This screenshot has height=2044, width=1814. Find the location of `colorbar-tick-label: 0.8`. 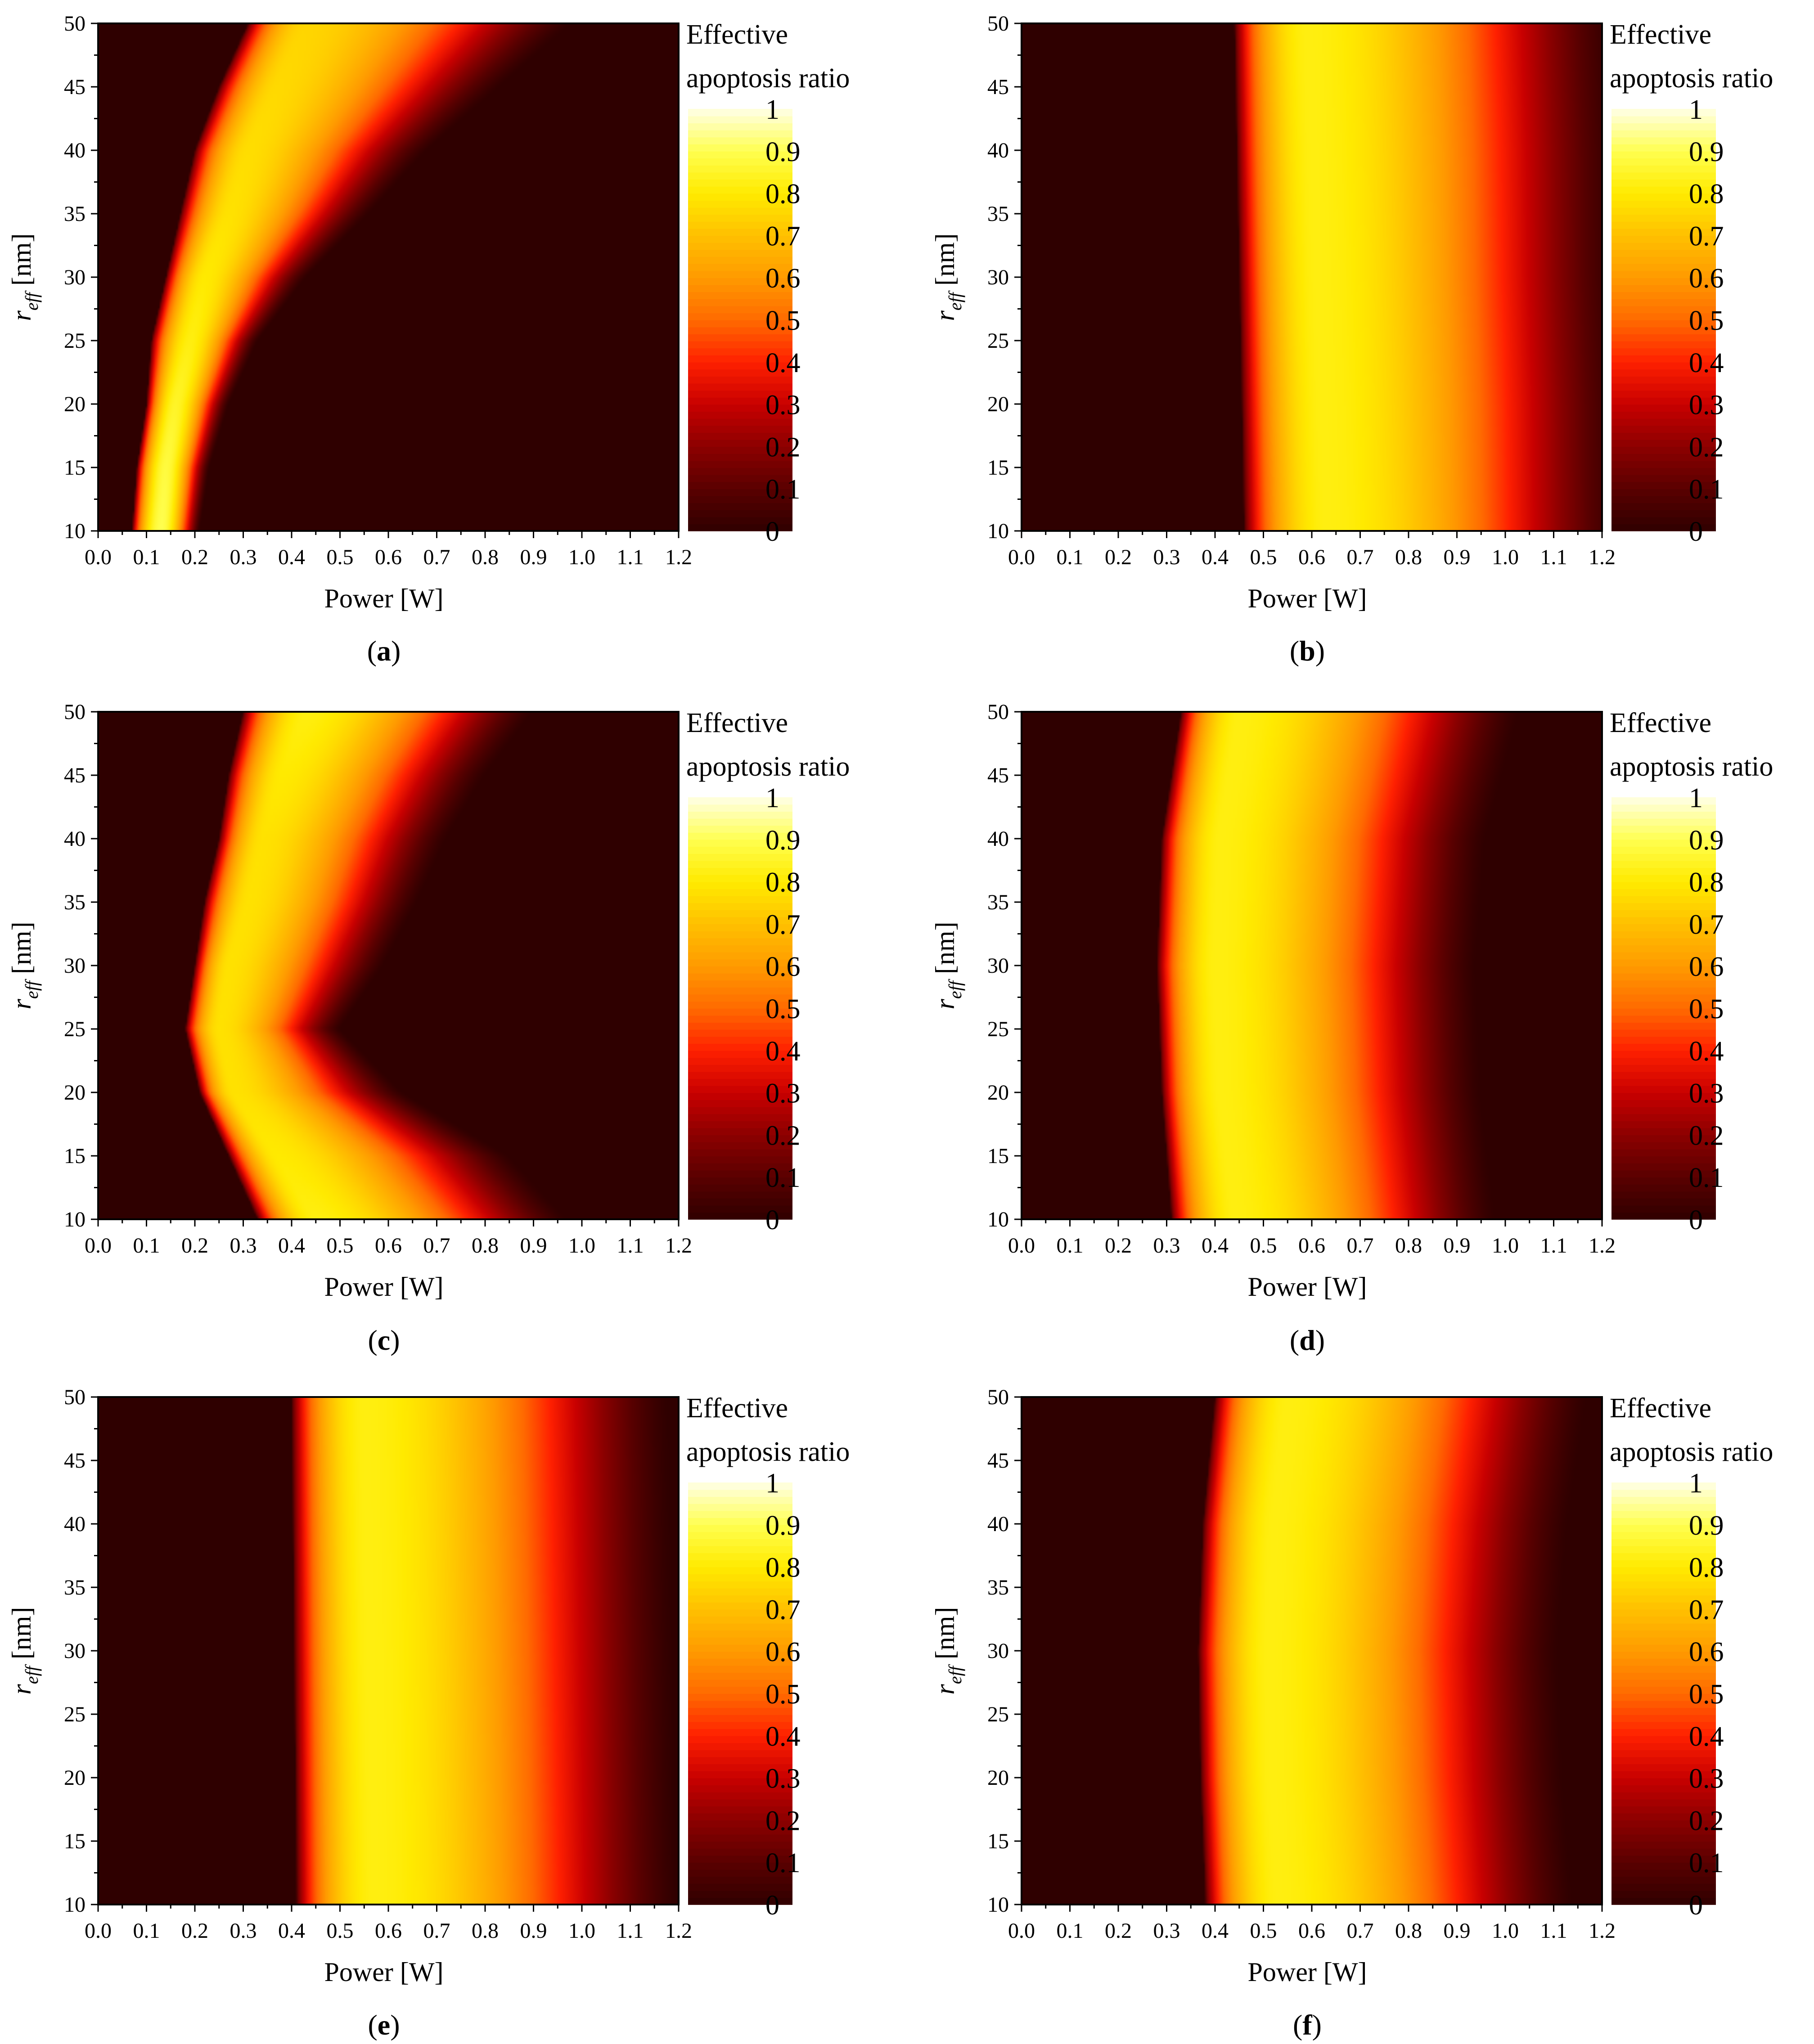

colorbar-tick-label: 0.8 is located at coordinates (783, 1568).